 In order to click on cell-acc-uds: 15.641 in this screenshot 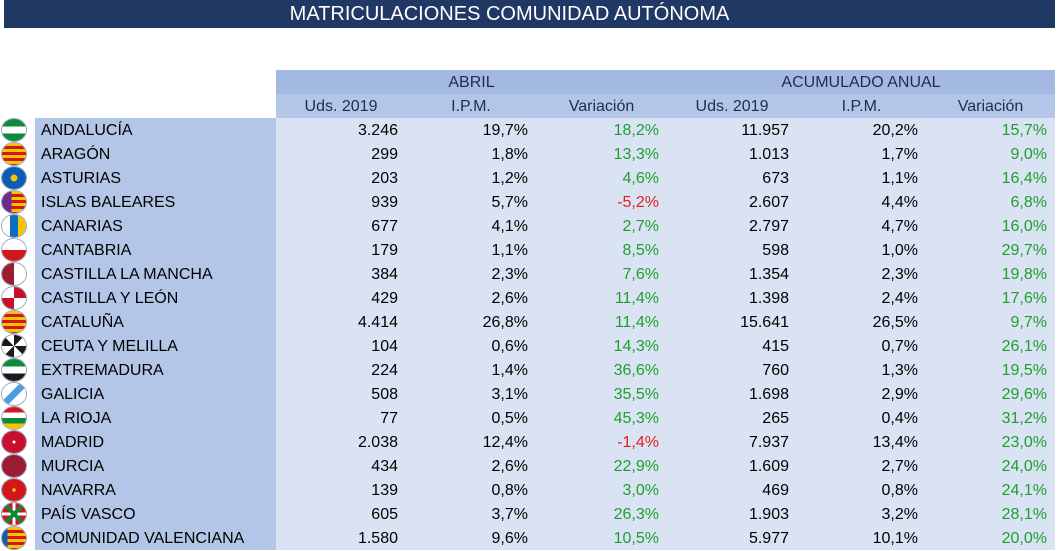, I will do `click(732, 322)`.